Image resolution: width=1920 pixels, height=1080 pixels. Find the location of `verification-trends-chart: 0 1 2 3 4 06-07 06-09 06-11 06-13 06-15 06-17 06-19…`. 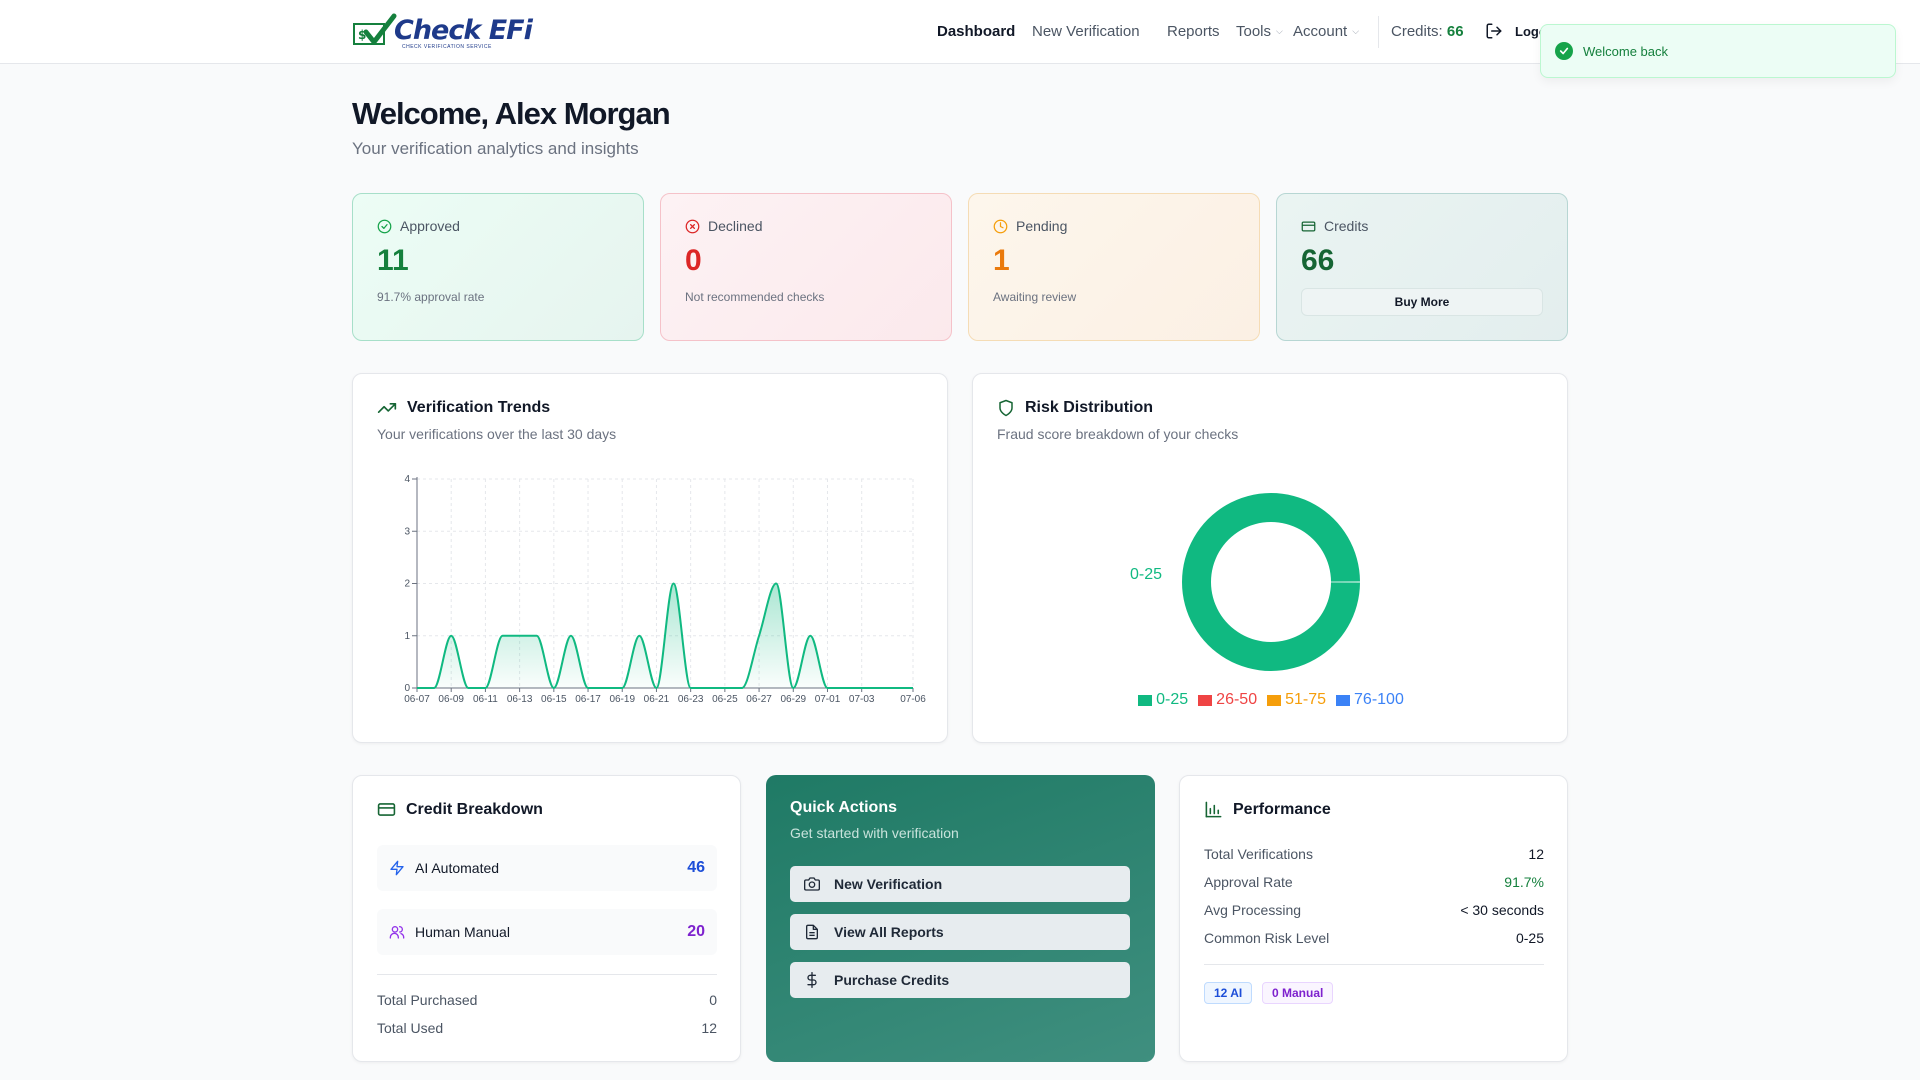

verification-trends-chart: 0 1 2 3 4 06-07 06-09 06-11 06-13 06-15 06-17 06-19… is located at coordinates (665, 589).